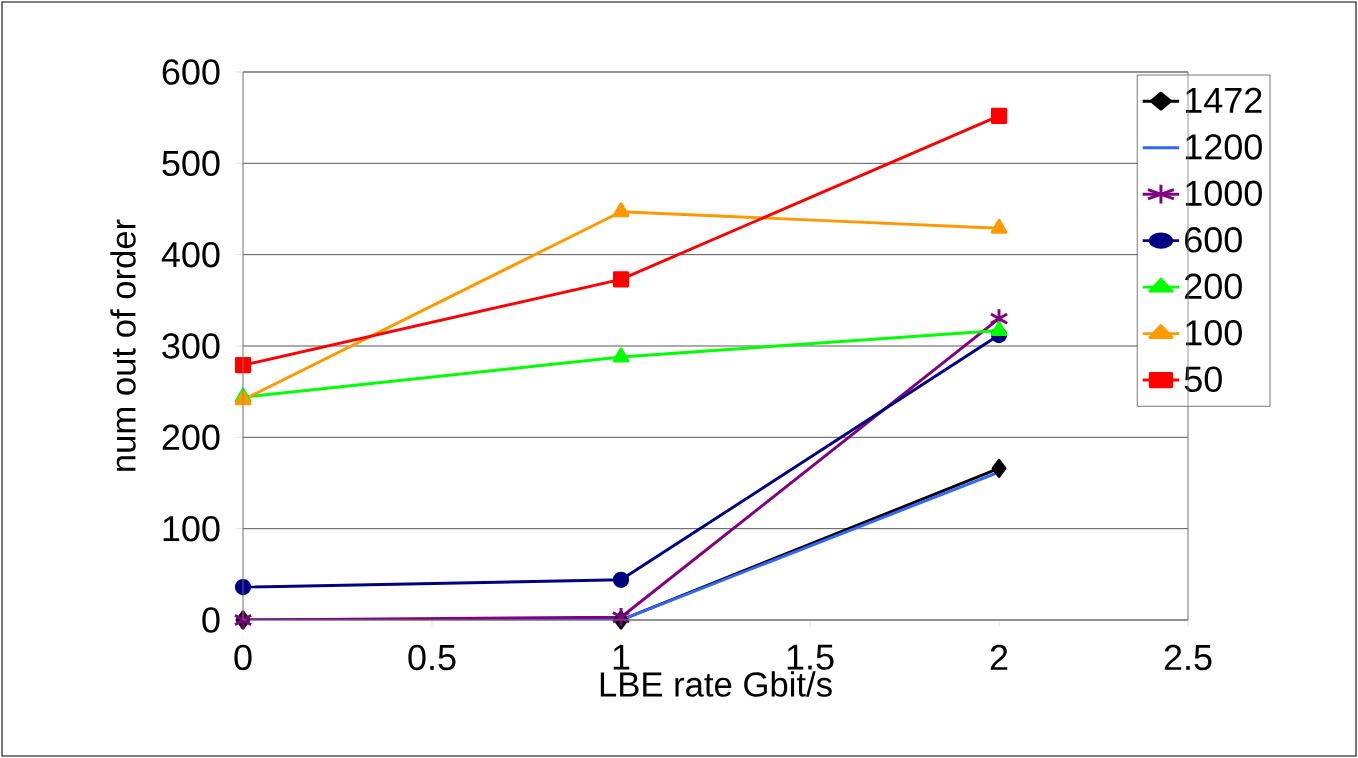 This screenshot has height=758, width=1358. Describe the element at coordinates (1188, 657) in the screenshot. I see `x-tick-label: 2.5` at that location.